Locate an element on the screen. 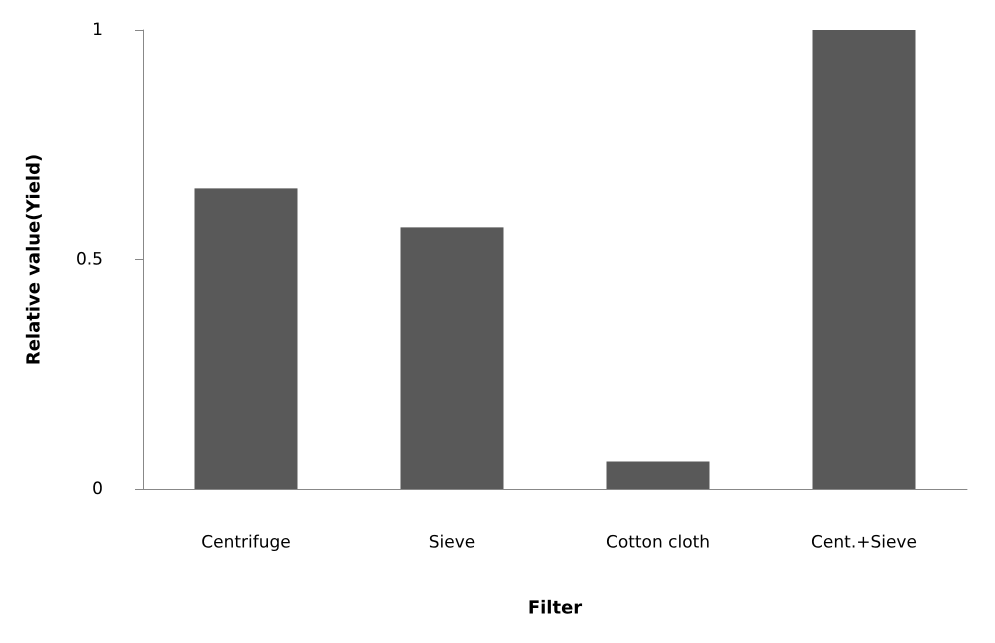 This screenshot has height=643, width=995. x-tick-label: Cotton cloth is located at coordinates (658, 542).